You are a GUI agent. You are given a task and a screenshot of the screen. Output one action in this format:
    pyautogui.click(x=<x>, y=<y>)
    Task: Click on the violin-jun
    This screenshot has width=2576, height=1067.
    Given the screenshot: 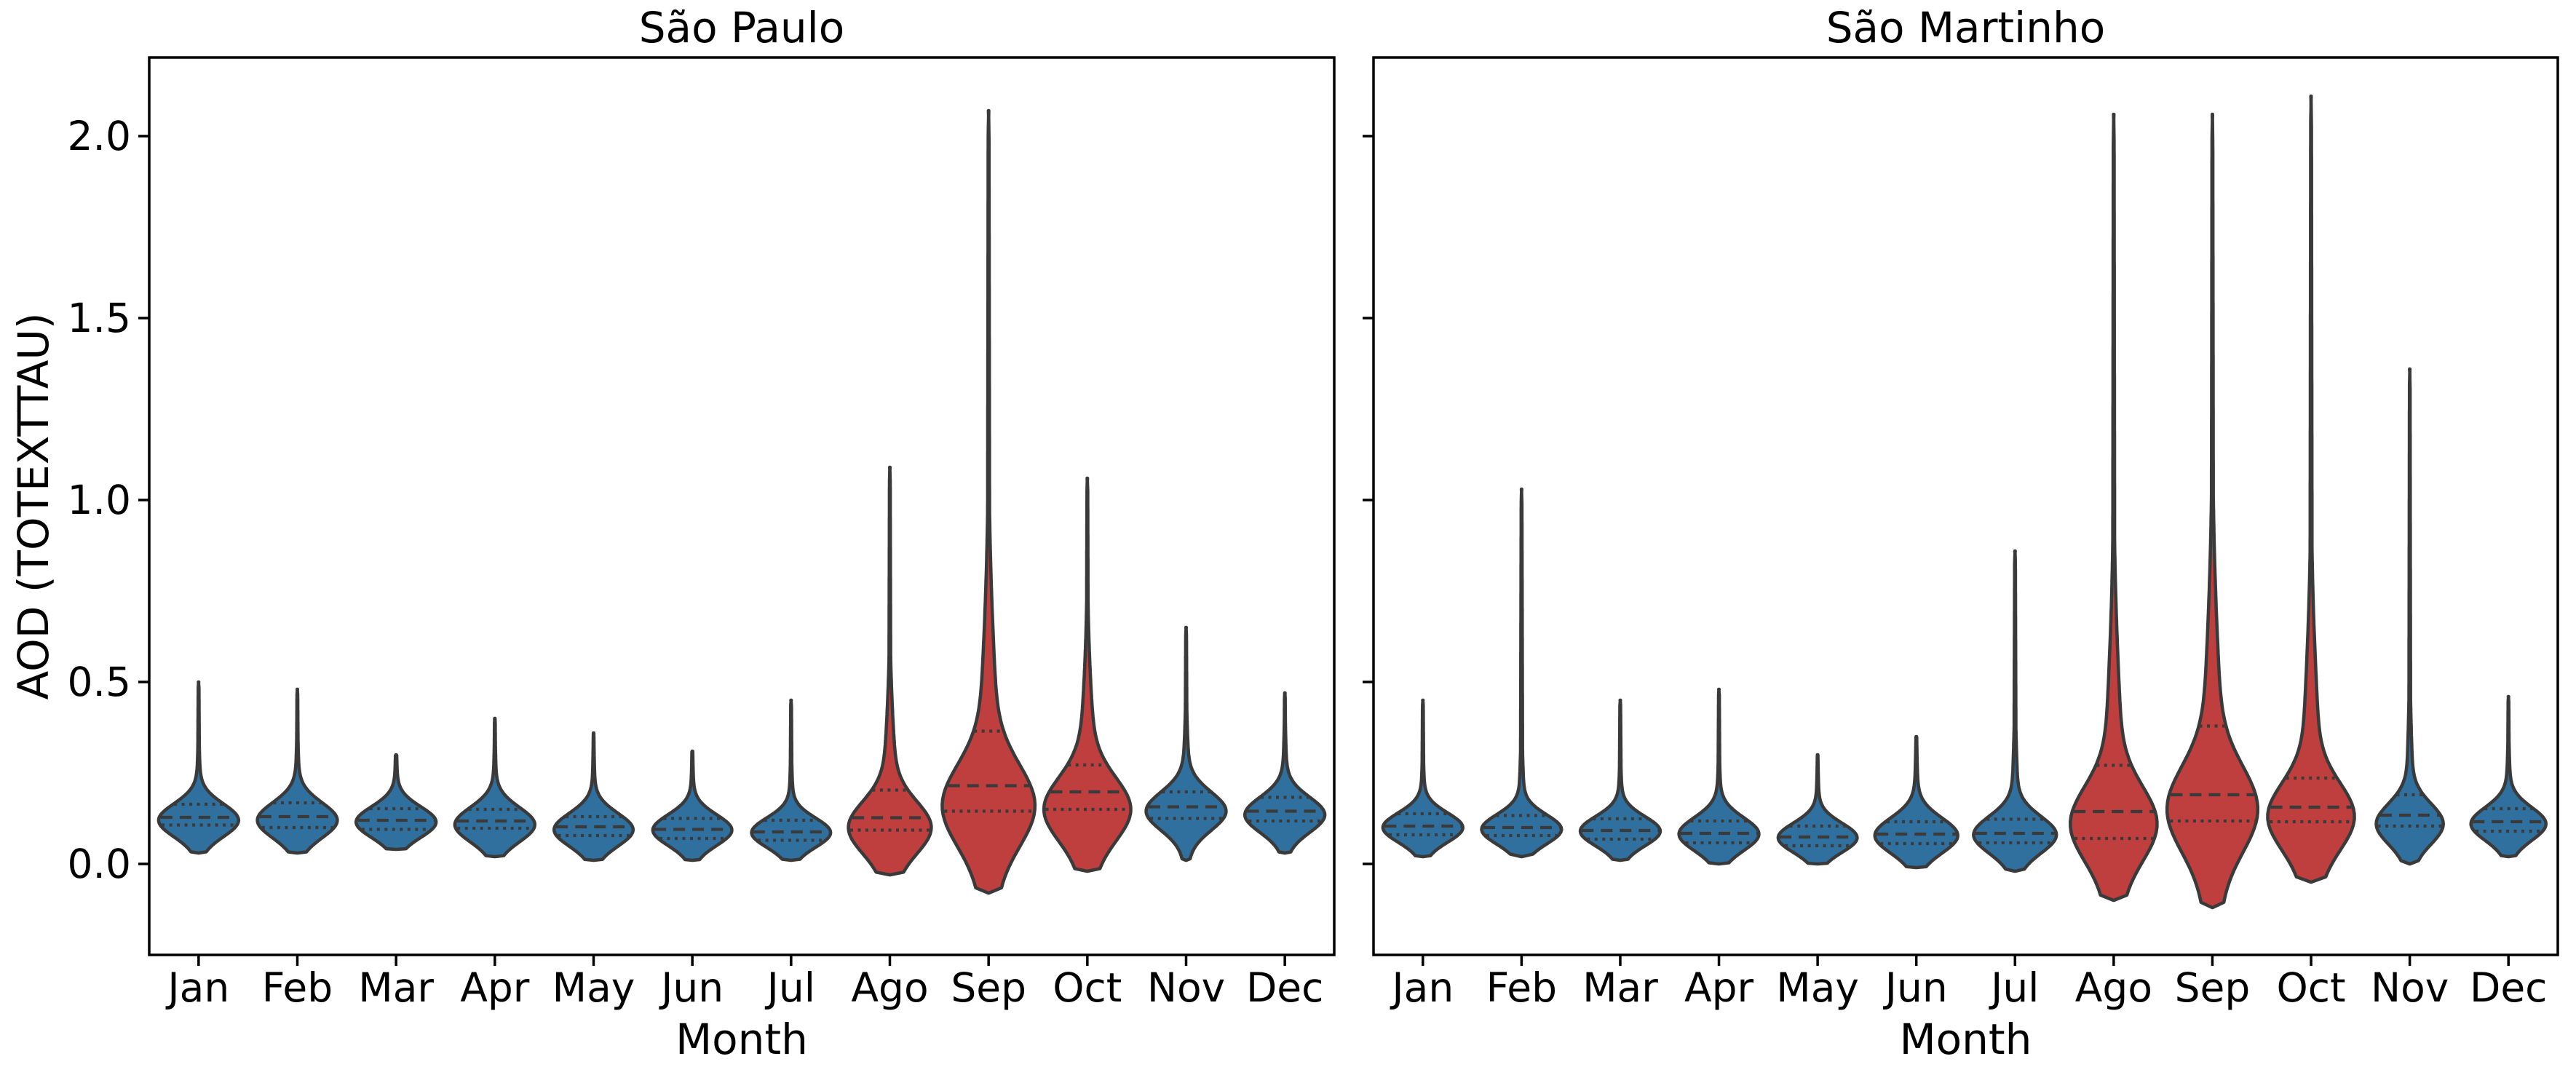 What is the action you would take?
    pyautogui.click(x=692, y=806)
    